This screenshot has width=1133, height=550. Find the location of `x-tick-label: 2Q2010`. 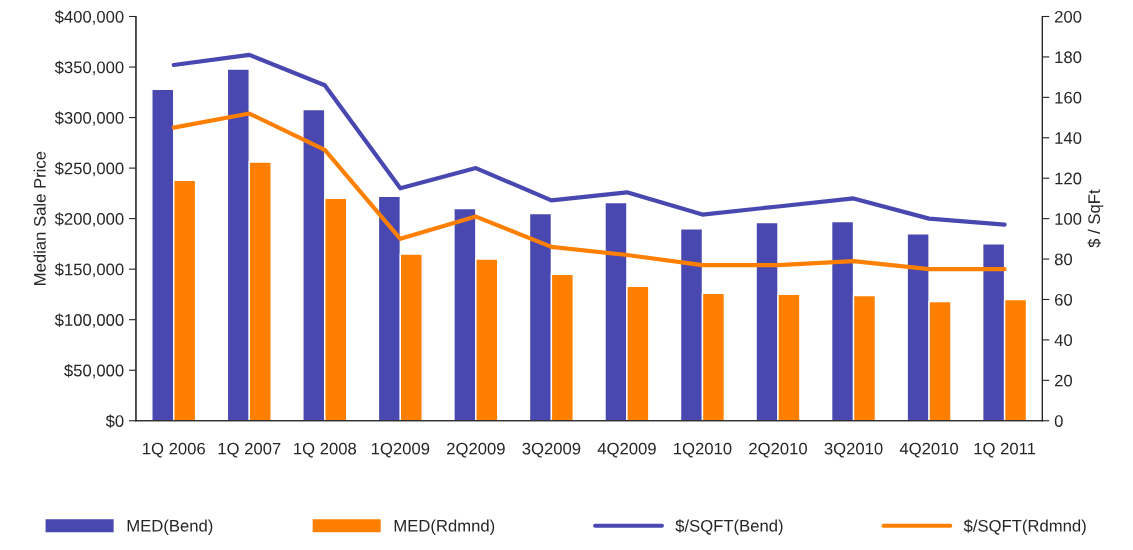

x-tick-label: 2Q2010 is located at coordinates (778, 450).